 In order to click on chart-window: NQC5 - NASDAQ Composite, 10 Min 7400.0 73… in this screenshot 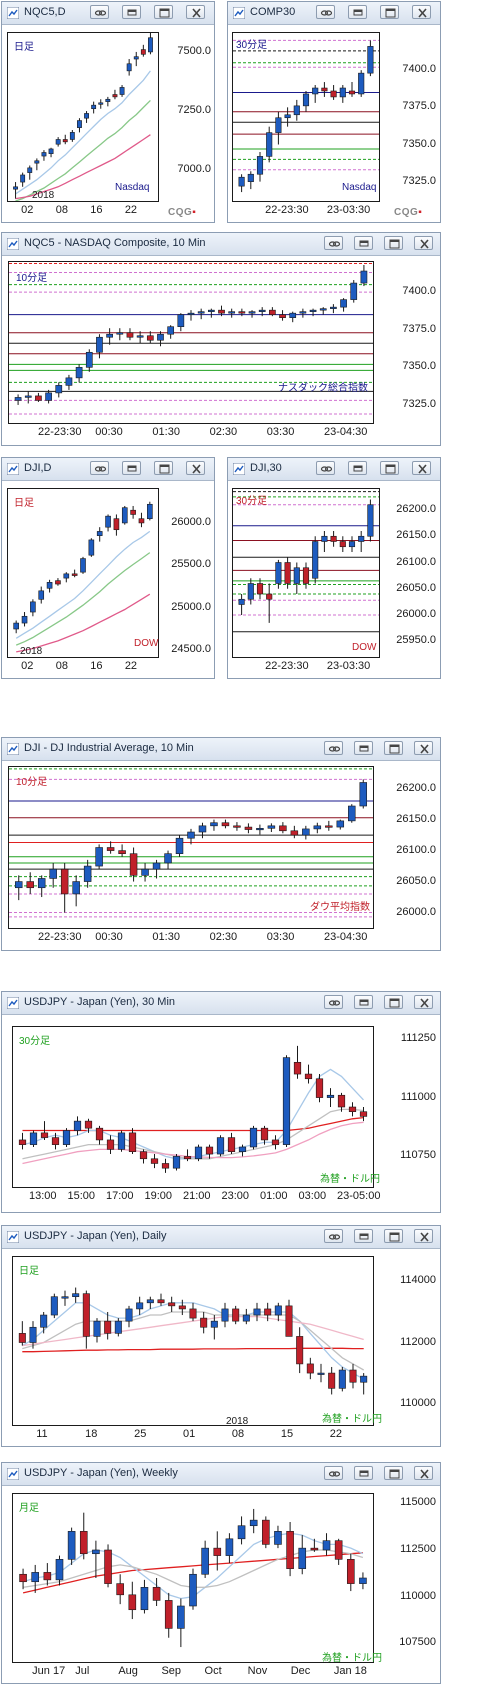, I will do `click(221, 339)`.